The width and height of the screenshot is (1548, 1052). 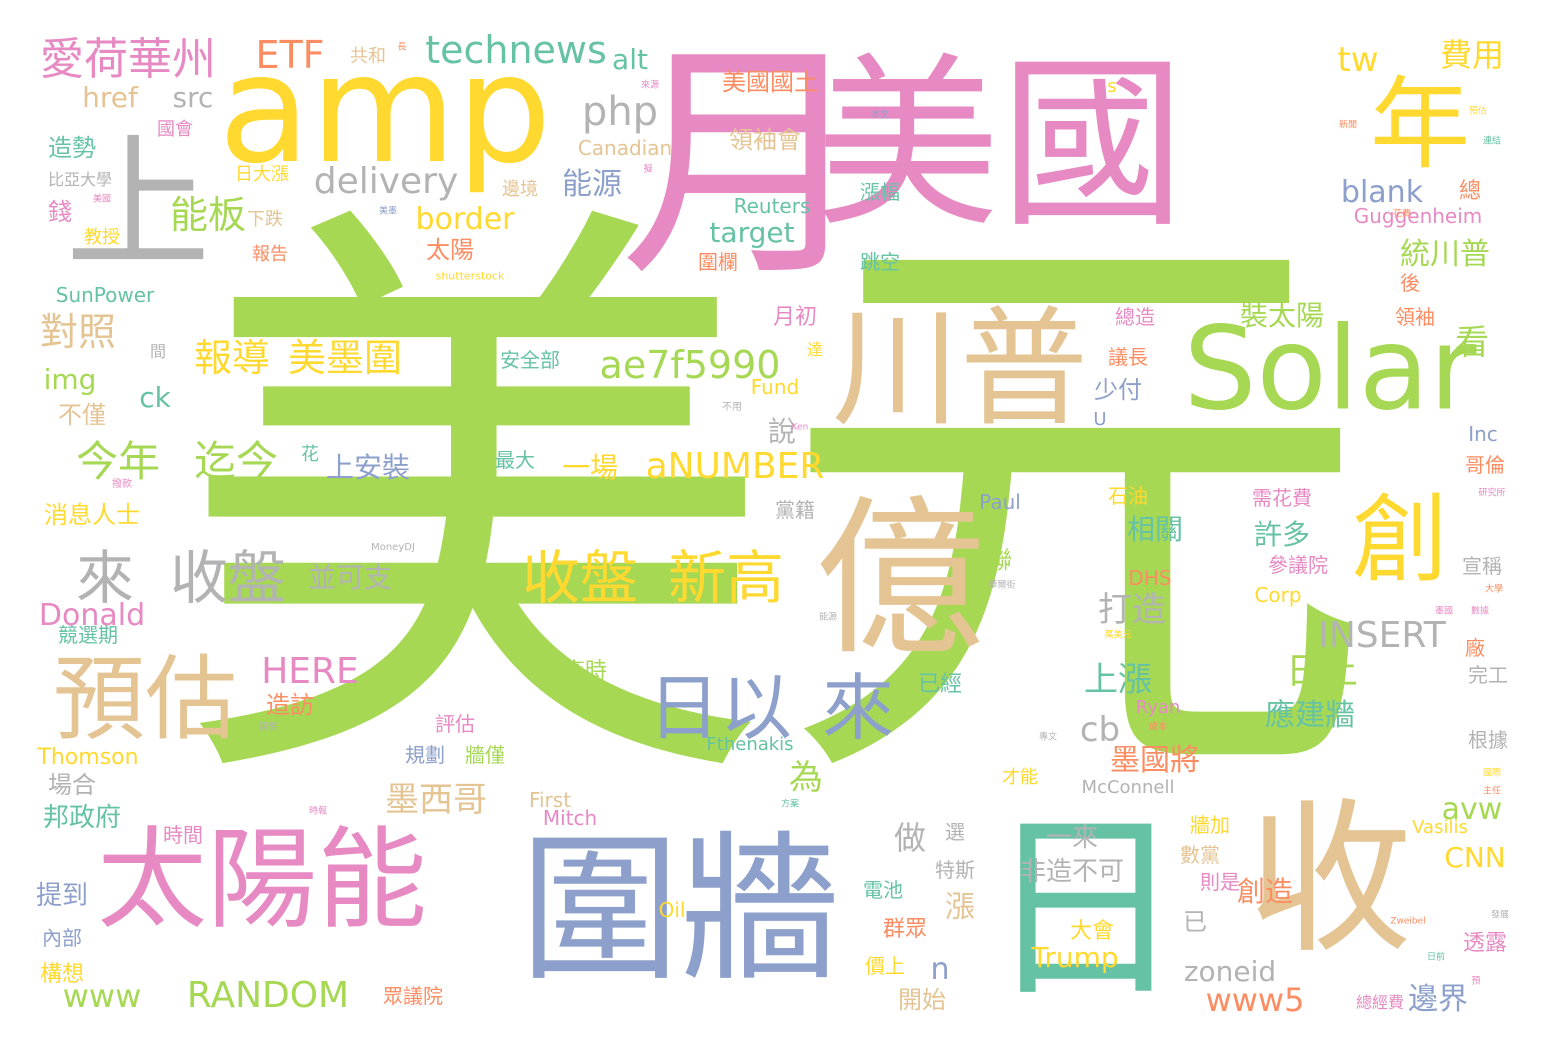 What do you see at coordinates (290, 705) in the screenshot?
I see `word: 造訪` at bounding box center [290, 705].